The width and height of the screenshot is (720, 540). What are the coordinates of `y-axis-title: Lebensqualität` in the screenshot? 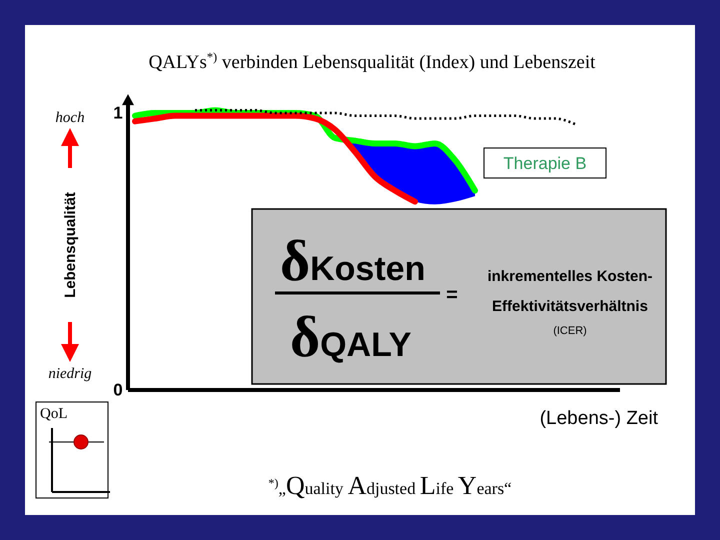 It's located at (70, 245).